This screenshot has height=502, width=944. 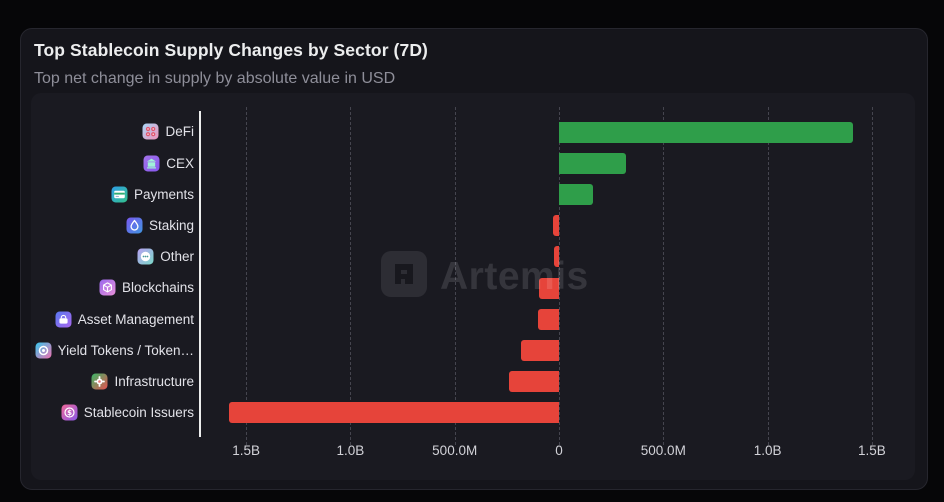 What do you see at coordinates (171, 225) in the screenshot?
I see `category-label-staking: Staking` at bounding box center [171, 225].